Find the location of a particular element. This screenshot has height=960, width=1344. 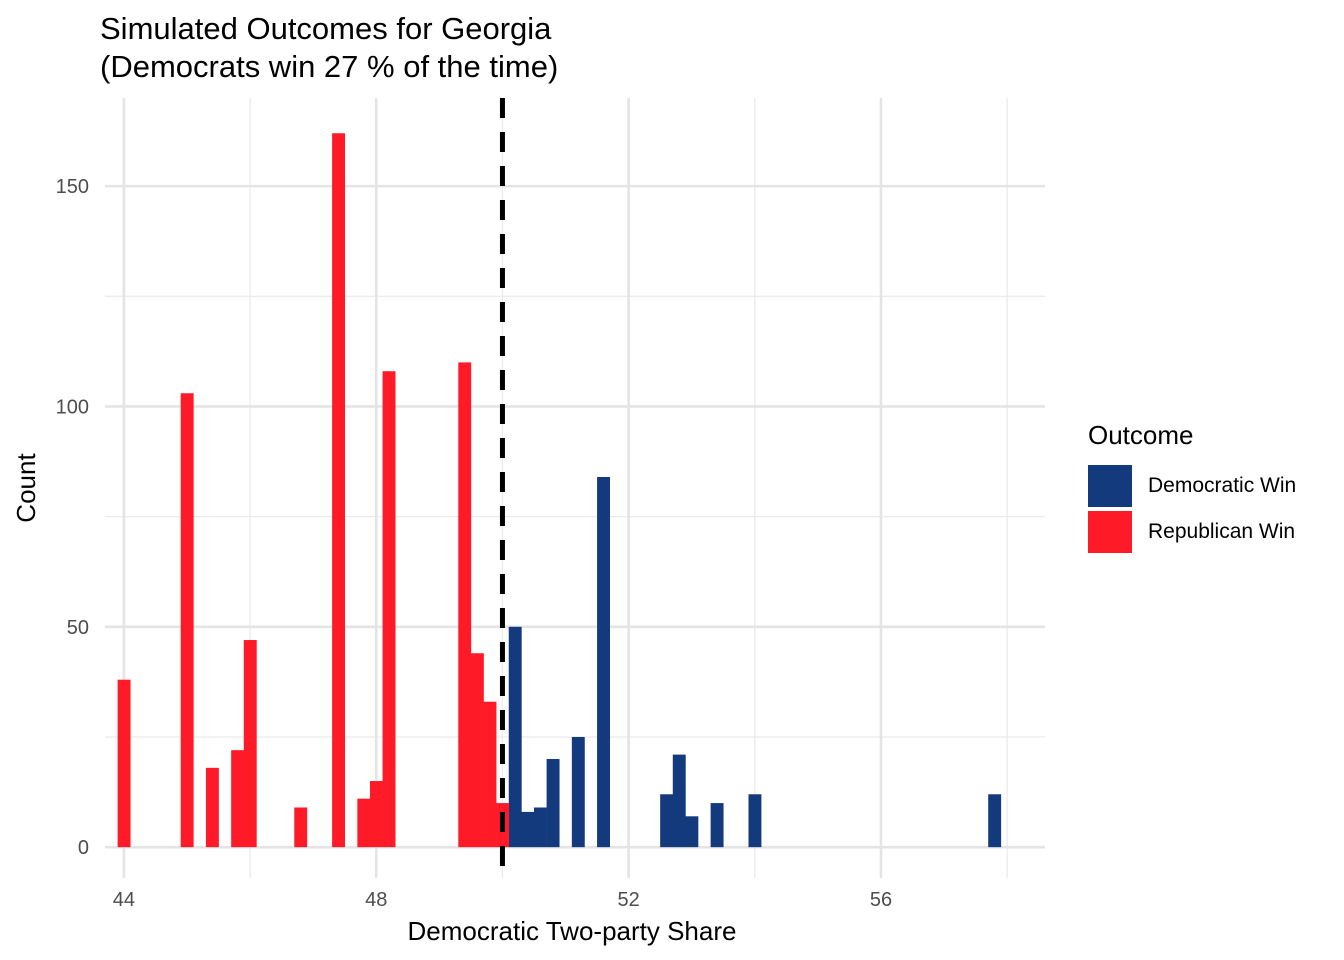

legend-swatch-republican is located at coordinates (1110, 532).